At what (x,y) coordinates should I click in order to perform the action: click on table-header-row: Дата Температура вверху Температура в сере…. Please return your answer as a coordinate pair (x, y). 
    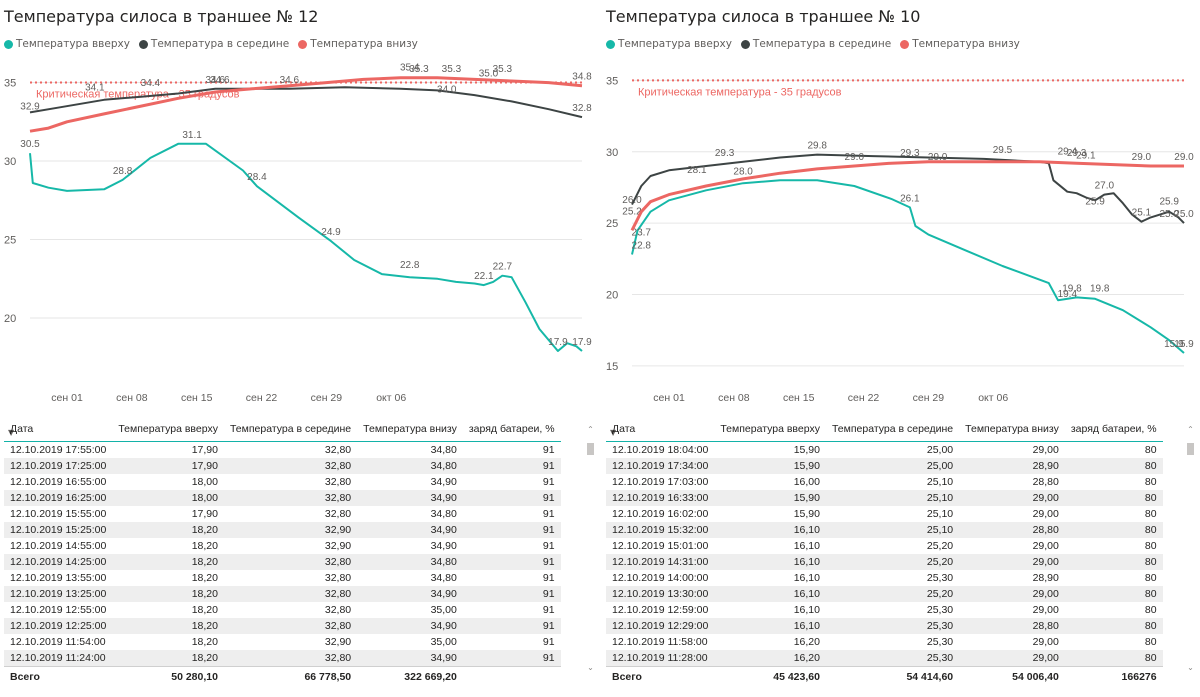
    Looking at the image, I should click on (884, 429).